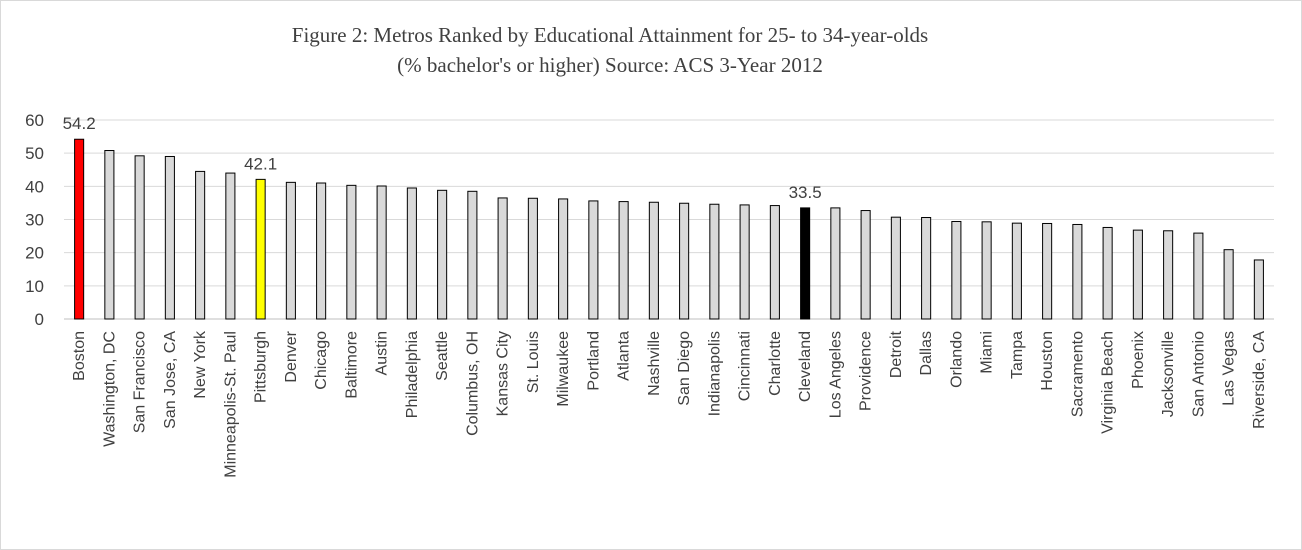 The image size is (1302, 550). I want to click on bar-milwaukee, so click(563, 259).